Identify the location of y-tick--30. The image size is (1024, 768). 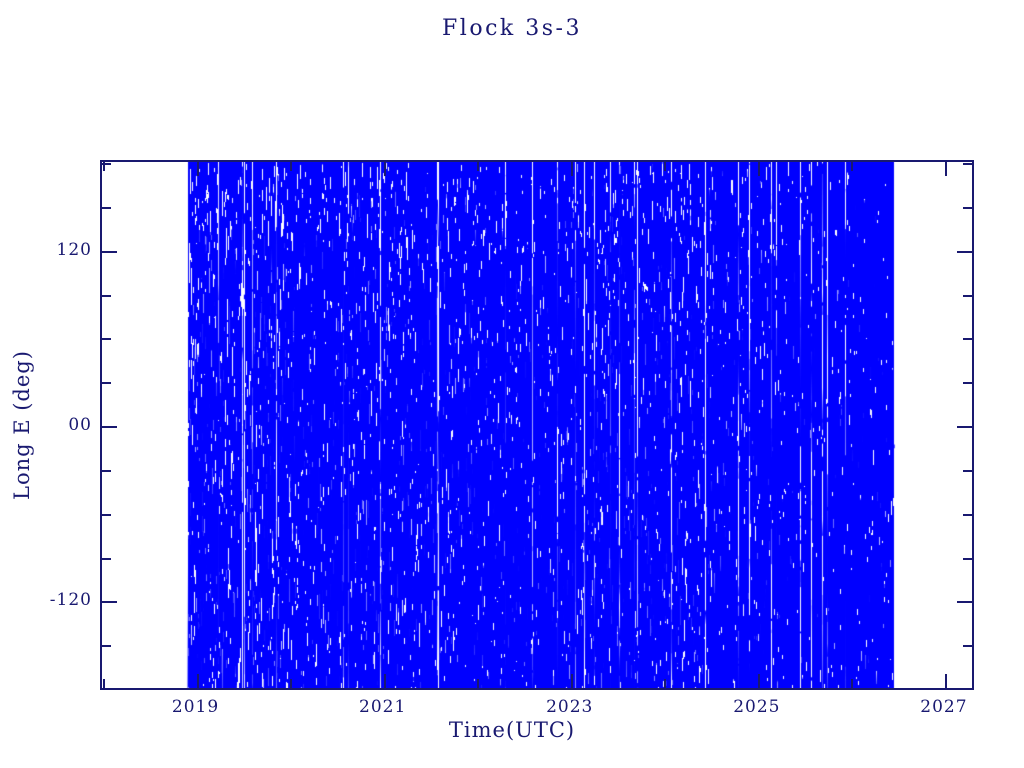
(106, 470).